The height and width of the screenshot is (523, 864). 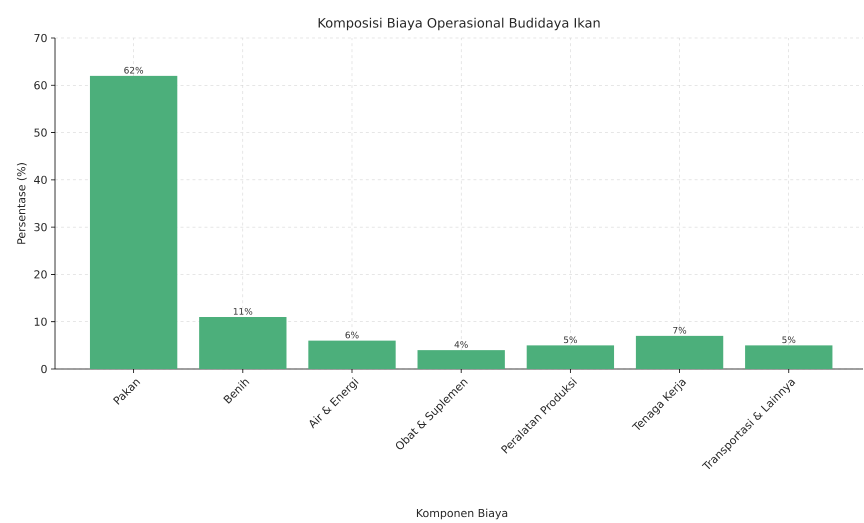 I want to click on chart-title: Komposisi Biaya Operasional Budidaya Ikan, so click(x=459, y=24).